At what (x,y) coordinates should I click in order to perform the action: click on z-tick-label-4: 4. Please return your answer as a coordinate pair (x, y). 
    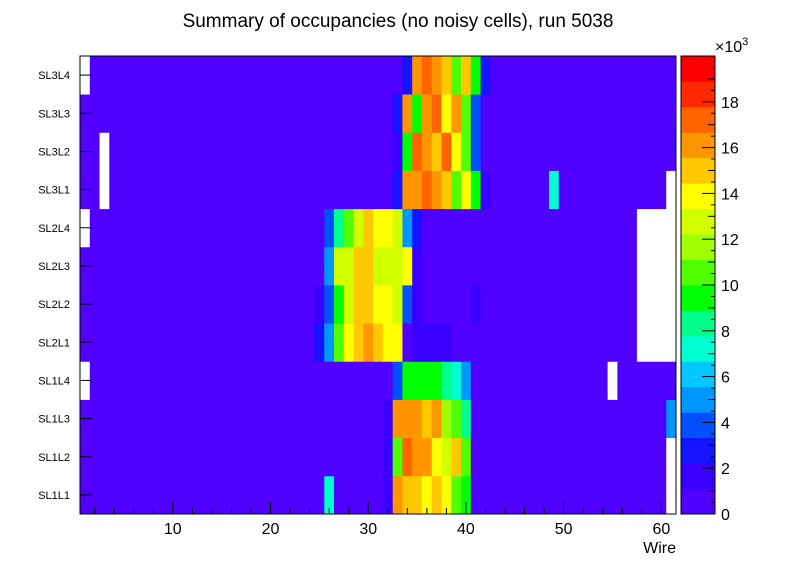
    Looking at the image, I should click on (725, 423).